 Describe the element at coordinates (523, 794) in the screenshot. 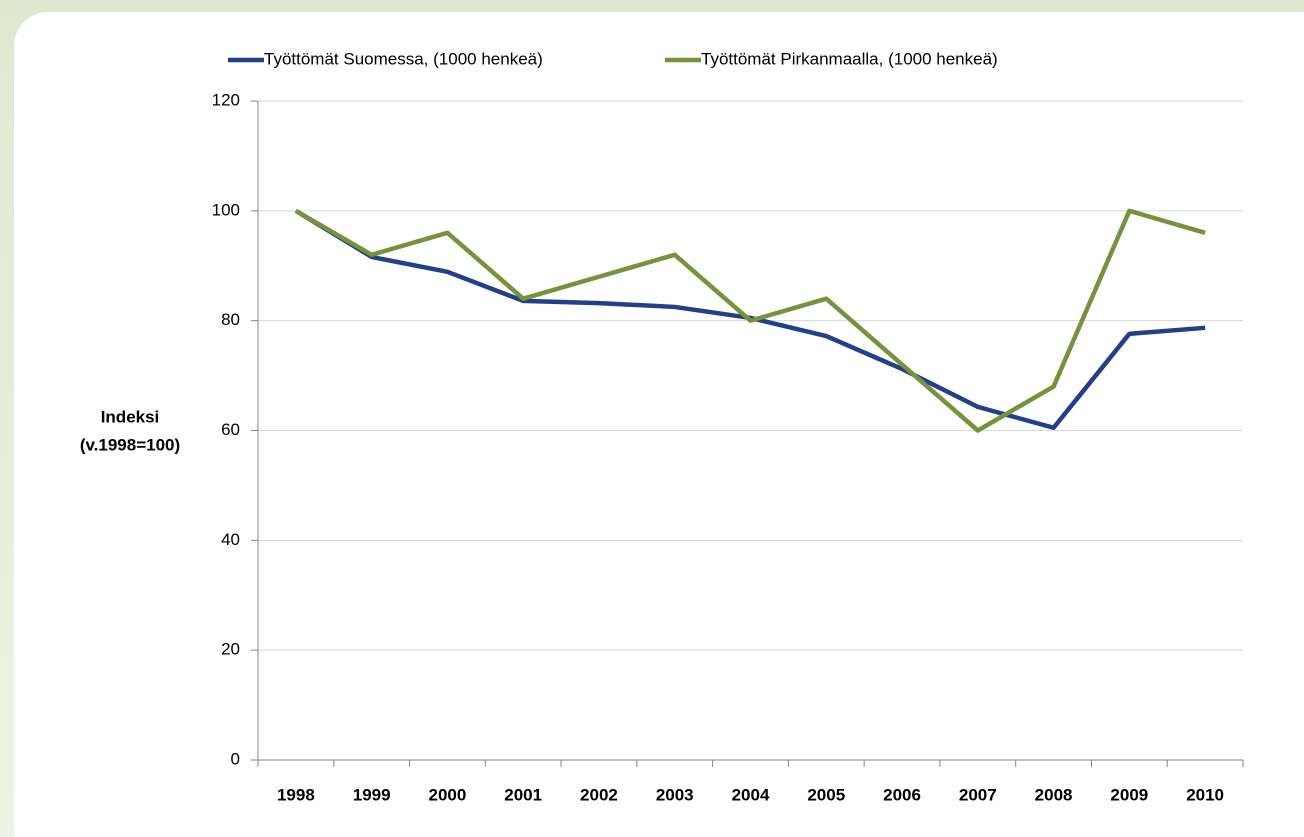

I see `x-tick-label: 2001` at that location.